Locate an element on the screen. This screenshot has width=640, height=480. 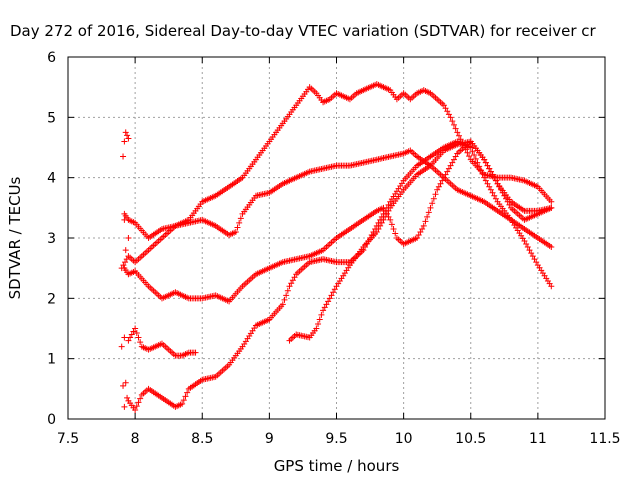
x-tick-label: 8 is located at coordinates (135, 439).